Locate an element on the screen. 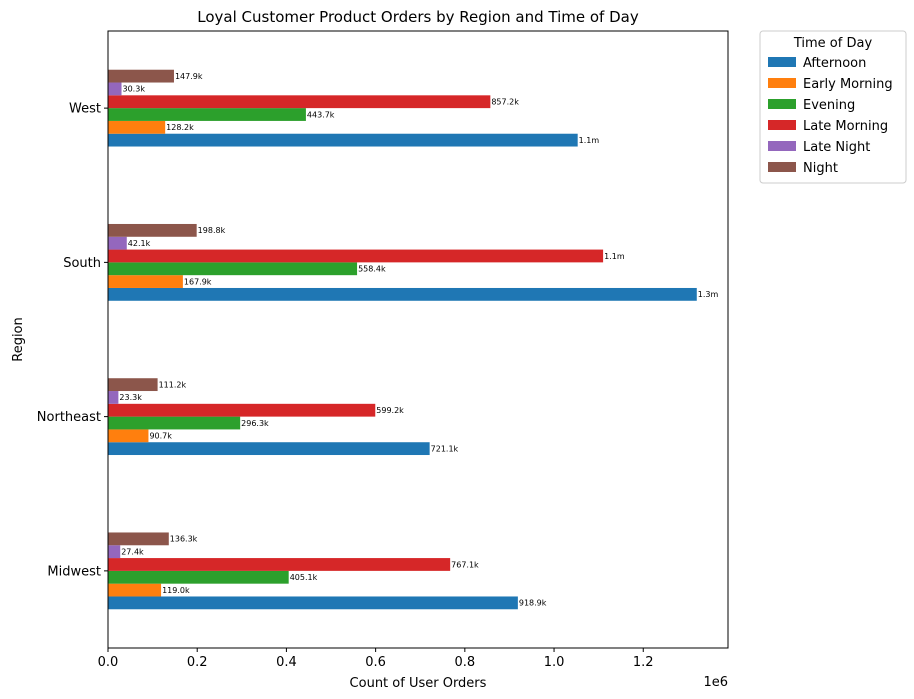  x-tick-label: 0.8 is located at coordinates (464, 662).